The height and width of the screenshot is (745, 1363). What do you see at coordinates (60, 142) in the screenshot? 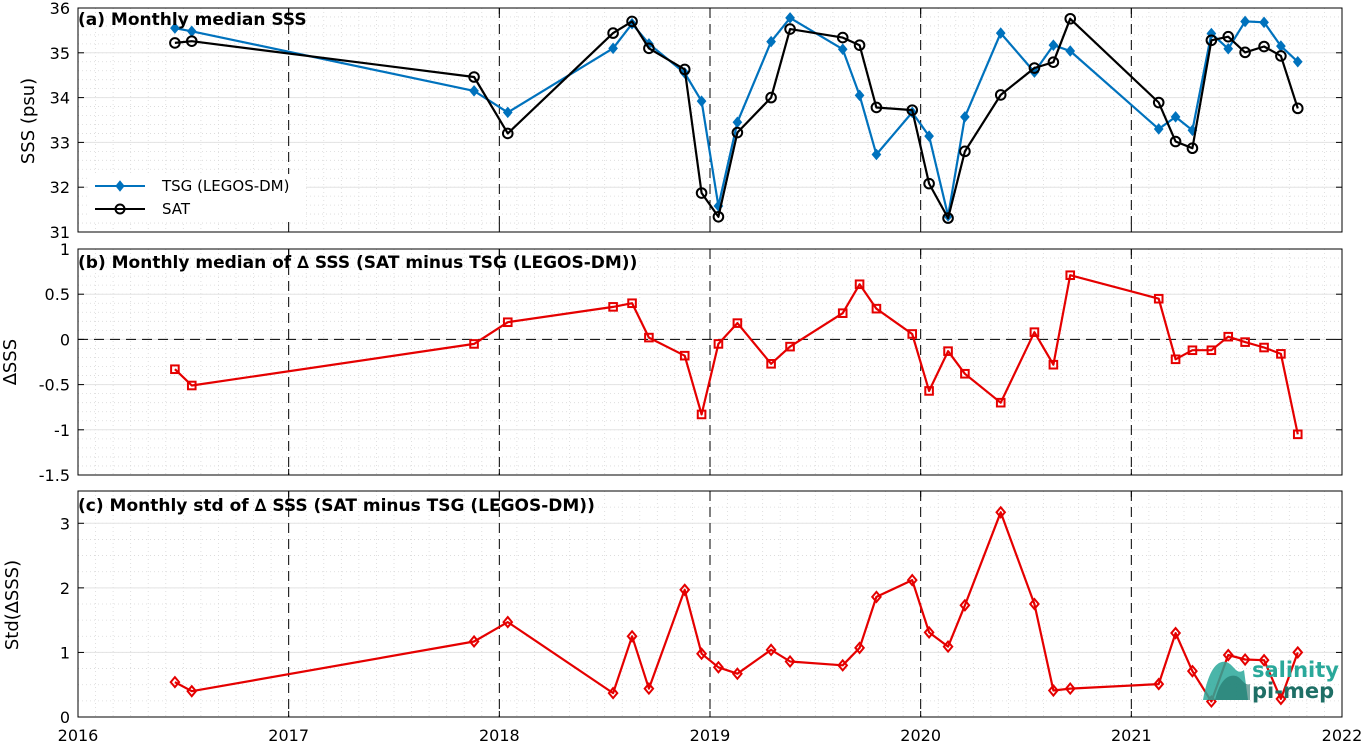
I see `panel-a-ytick-label: 33` at bounding box center [60, 142].